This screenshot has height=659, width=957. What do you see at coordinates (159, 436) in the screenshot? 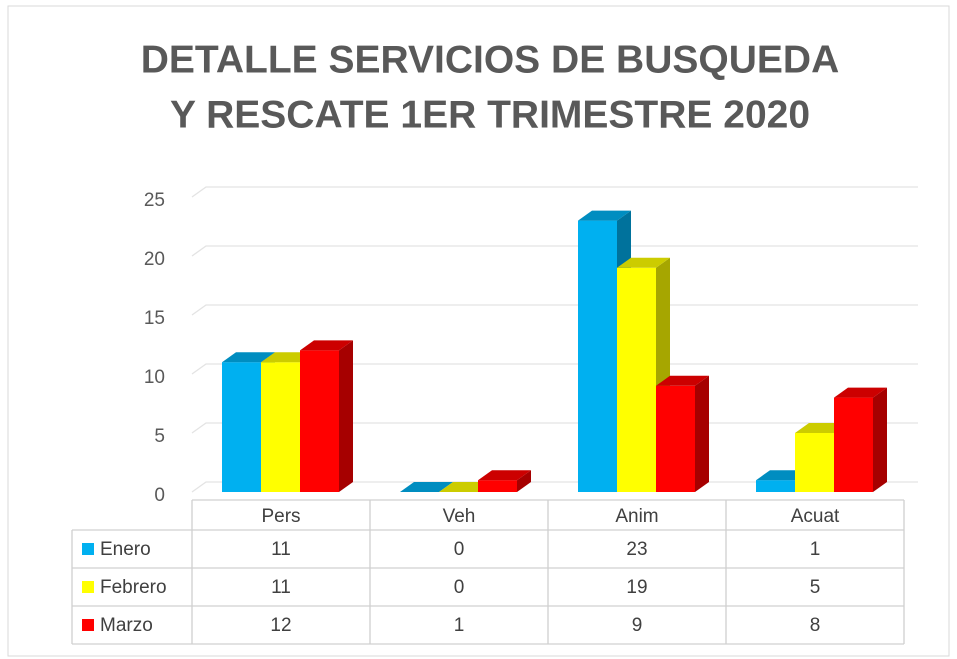
I see `y-tick-label: 5` at bounding box center [159, 436].